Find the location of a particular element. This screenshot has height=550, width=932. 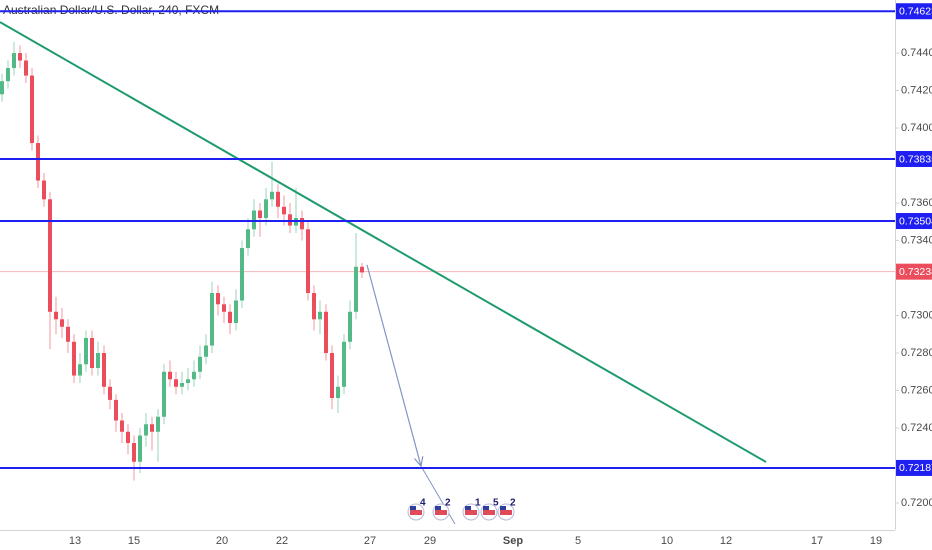

x-tick-label: 10 is located at coordinates (667, 541).